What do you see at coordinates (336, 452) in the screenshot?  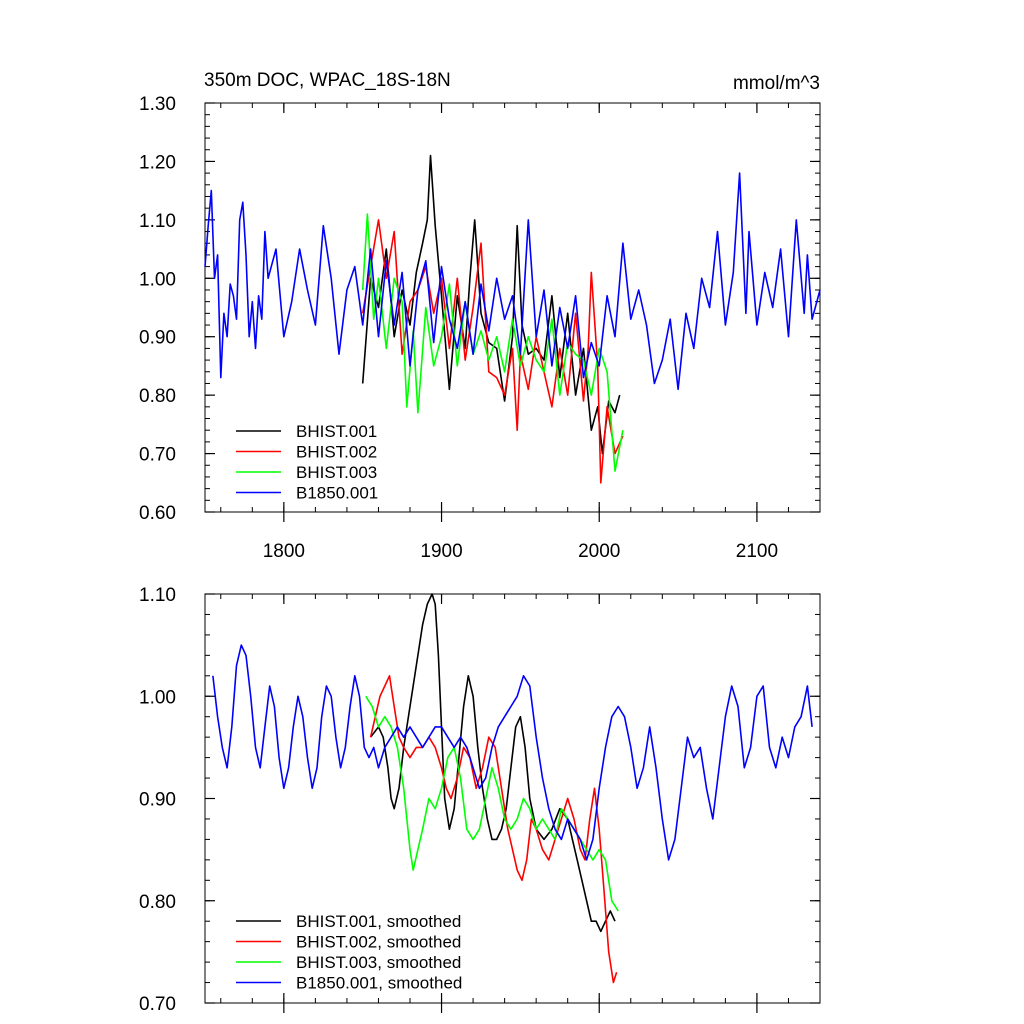 I see `legend-label: BHIST.002` at bounding box center [336, 452].